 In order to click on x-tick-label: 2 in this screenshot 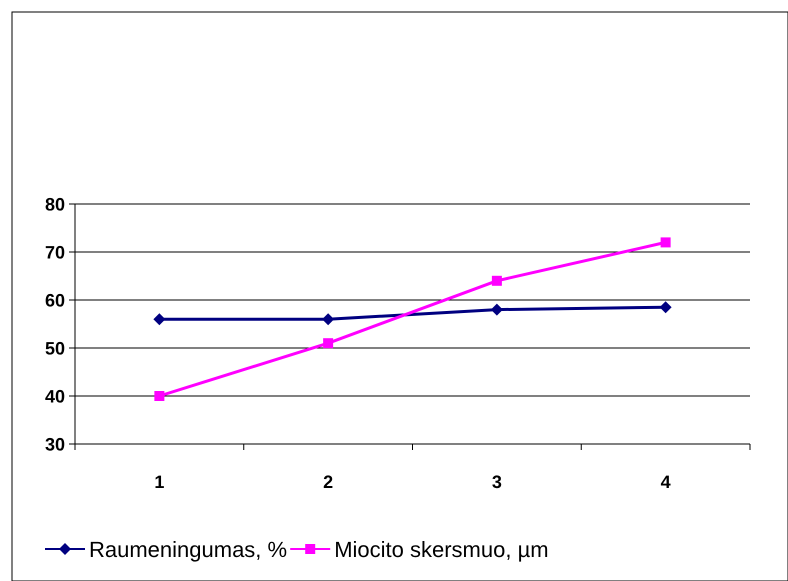, I will do `click(328, 482)`.